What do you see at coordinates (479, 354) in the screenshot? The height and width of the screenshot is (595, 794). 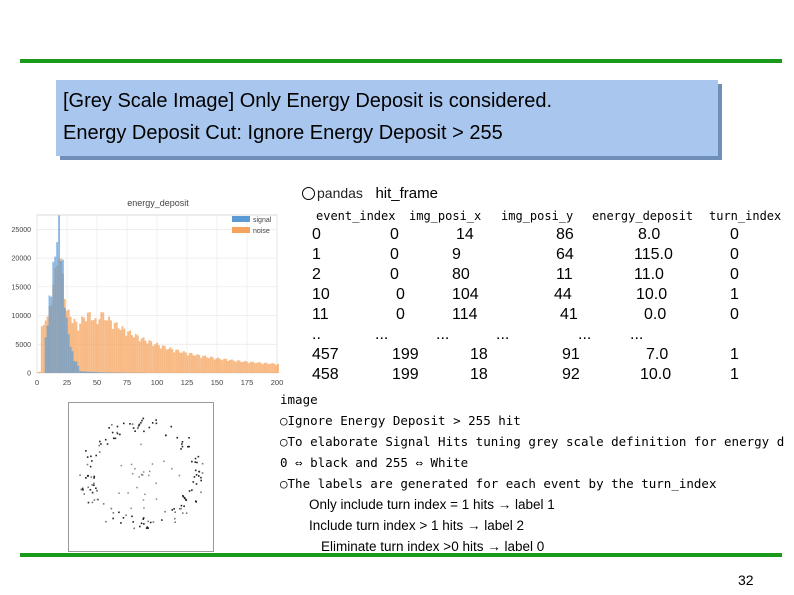 I see `table-cell-img-posi-x: 18` at bounding box center [479, 354].